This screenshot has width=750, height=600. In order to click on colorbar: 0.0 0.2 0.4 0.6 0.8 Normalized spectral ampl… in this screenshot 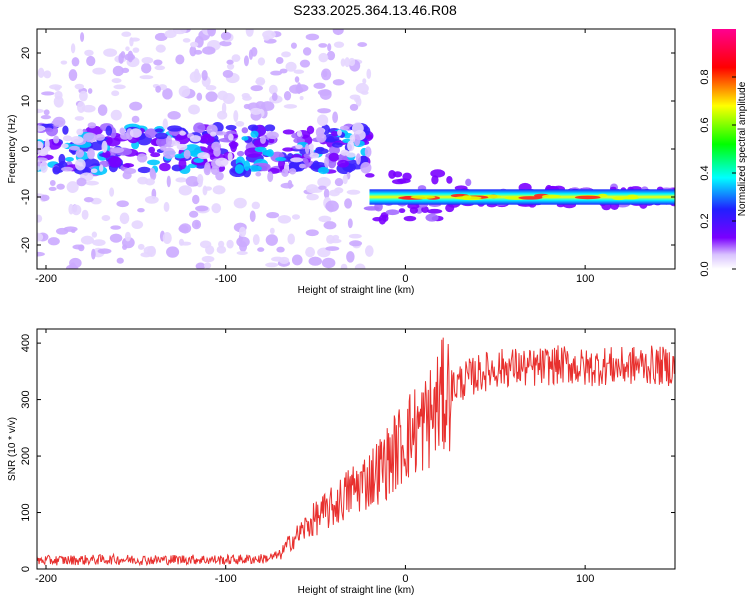, I will do `click(723, 153)`.